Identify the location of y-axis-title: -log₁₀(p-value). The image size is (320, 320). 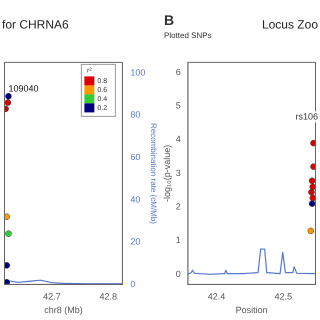
(167, 173).